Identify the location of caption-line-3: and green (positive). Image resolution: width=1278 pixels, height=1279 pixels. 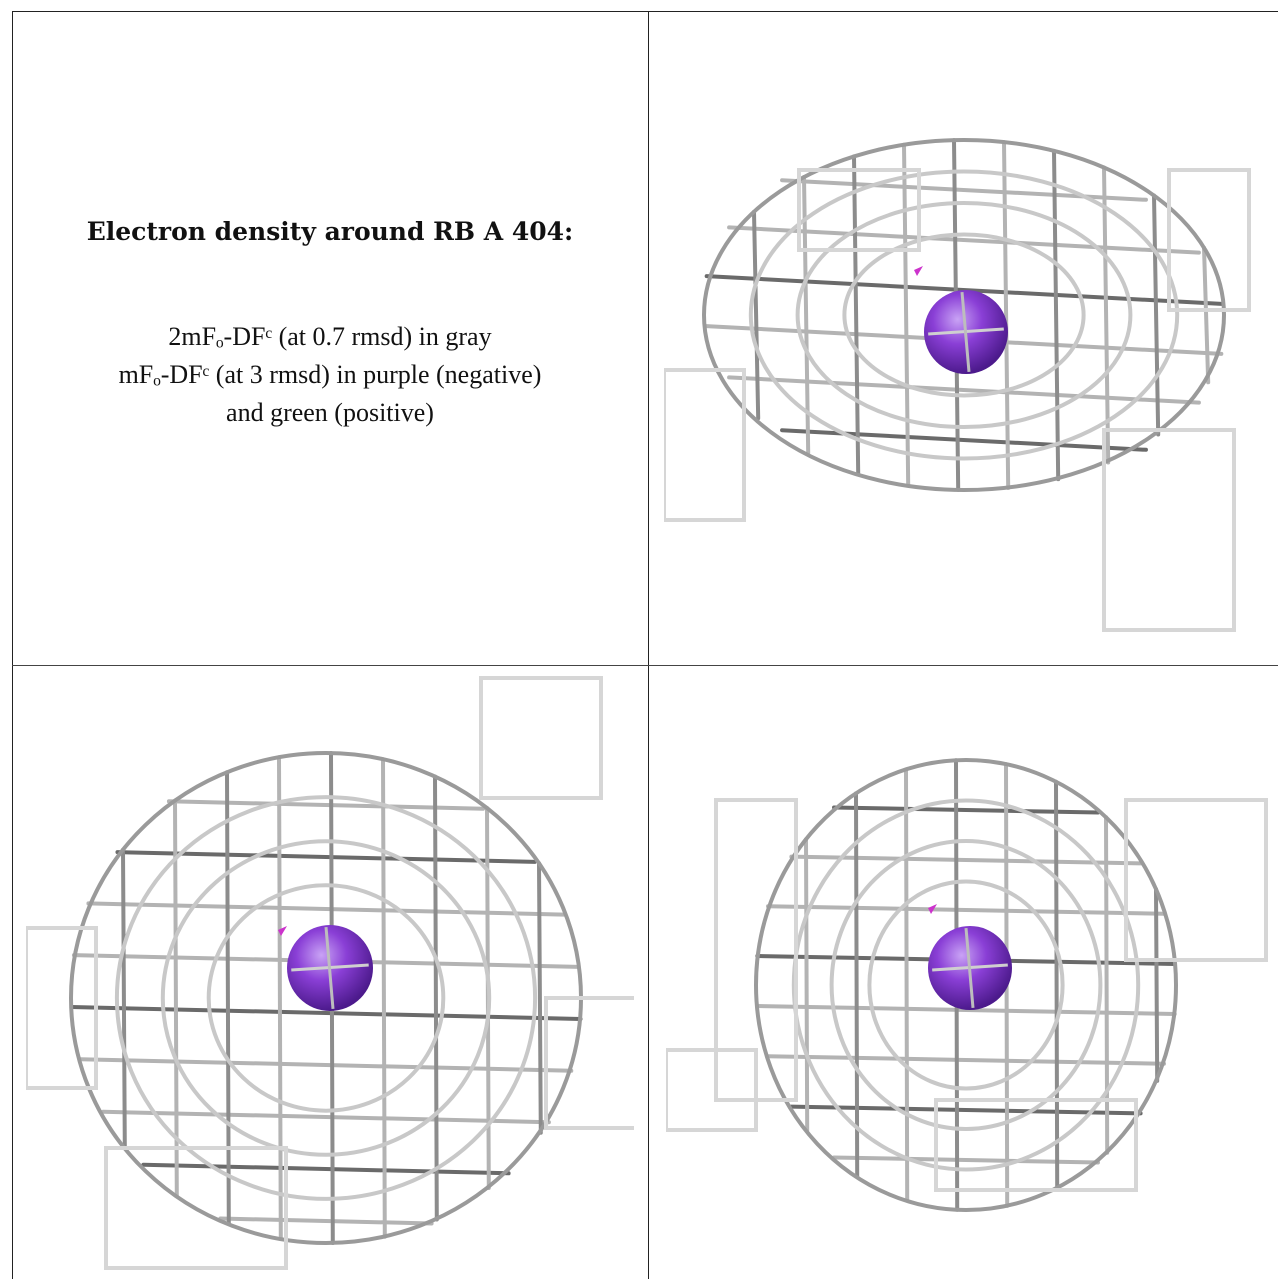
(330, 412).